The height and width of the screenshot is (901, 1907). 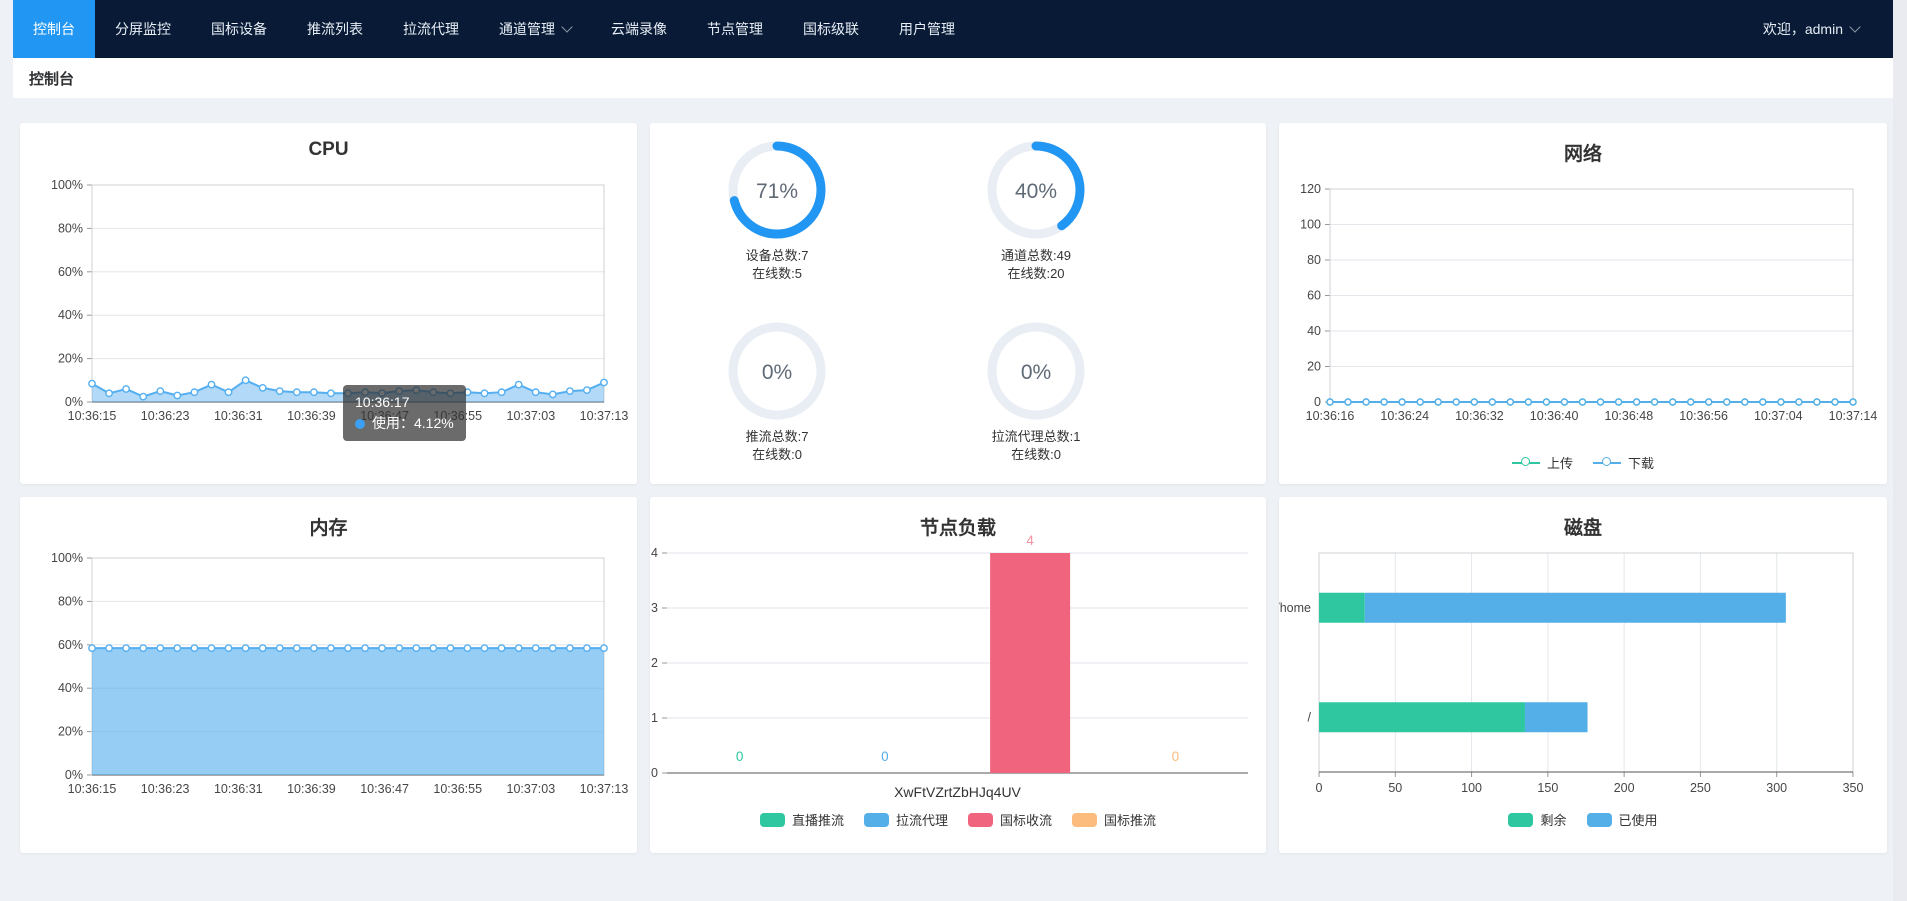 I want to click on svg-text: 40, so click(x=1314, y=331).